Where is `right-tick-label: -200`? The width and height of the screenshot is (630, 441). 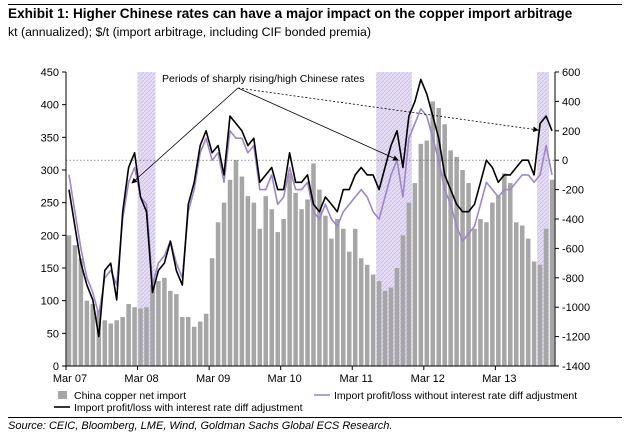
right-tick-label: -200 is located at coordinates (573, 191).